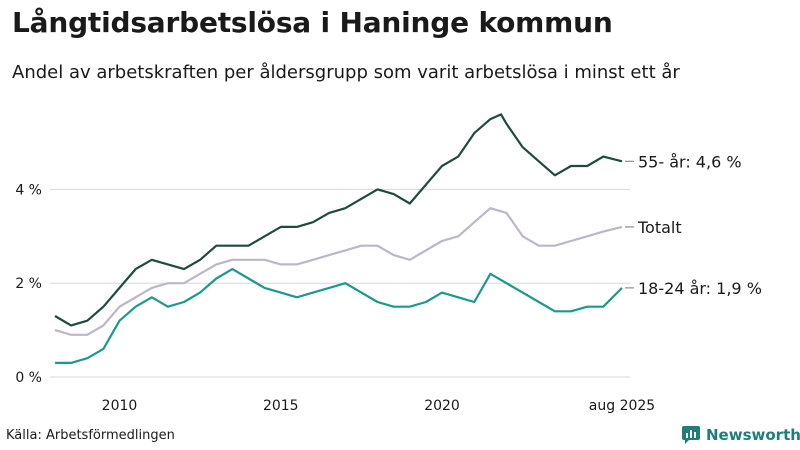 Image resolution: width=800 pixels, height=450 pixels. I want to click on y-tick-label: 0 %, so click(28, 378).